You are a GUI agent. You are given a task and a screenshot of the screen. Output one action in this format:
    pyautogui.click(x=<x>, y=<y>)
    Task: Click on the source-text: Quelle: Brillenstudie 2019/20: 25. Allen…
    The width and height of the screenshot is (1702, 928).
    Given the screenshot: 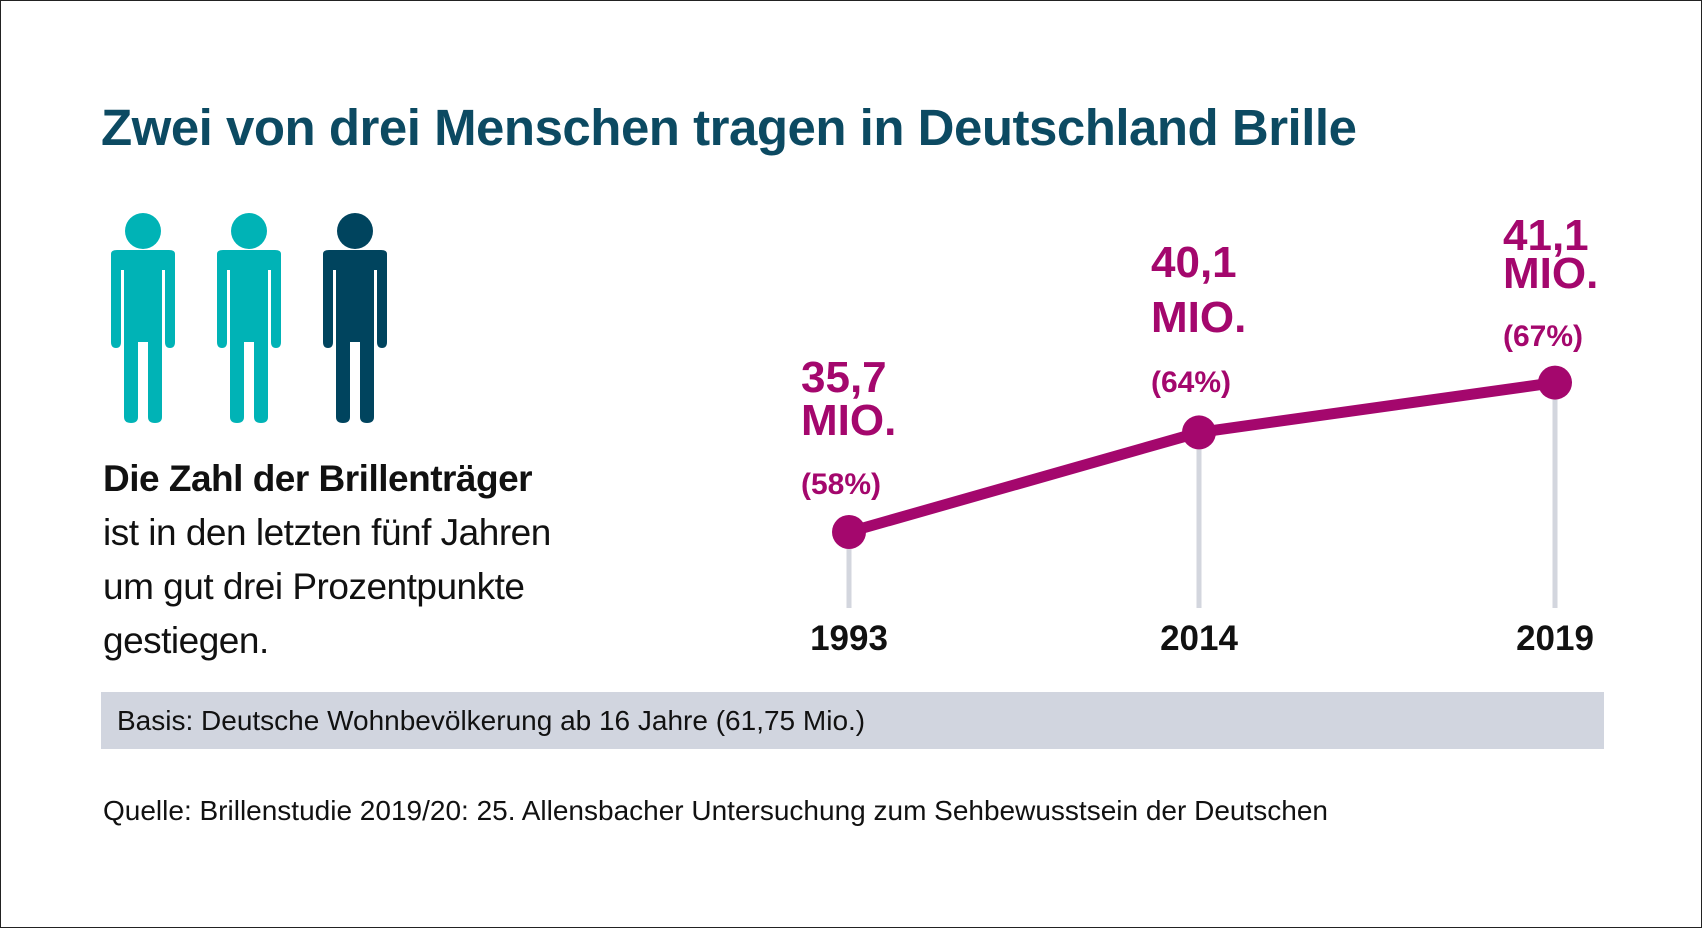 What is the action you would take?
    pyautogui.click(x=715, y=810)
    